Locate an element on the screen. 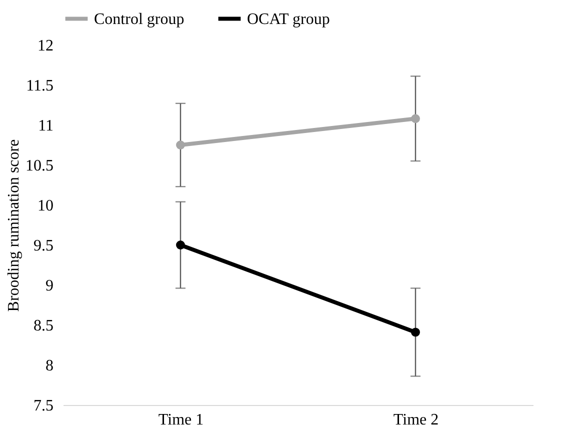 This screenshot has width=582, height=448. y-tick-label: 11 is located at coordinates (46, 126).